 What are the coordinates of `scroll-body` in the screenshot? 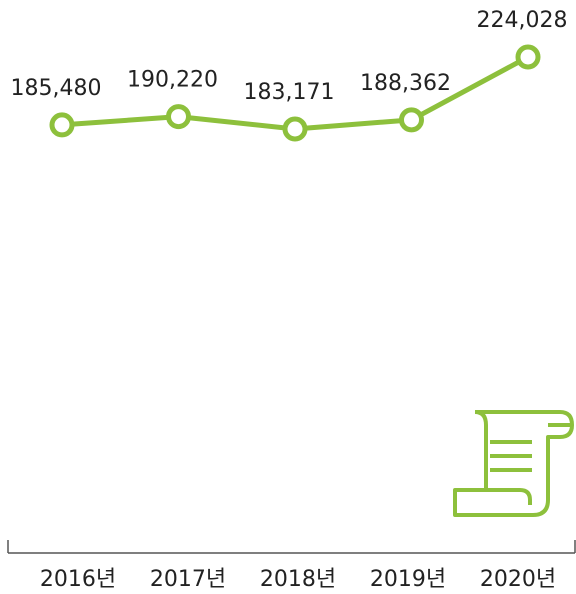 It's located at (513, 463).